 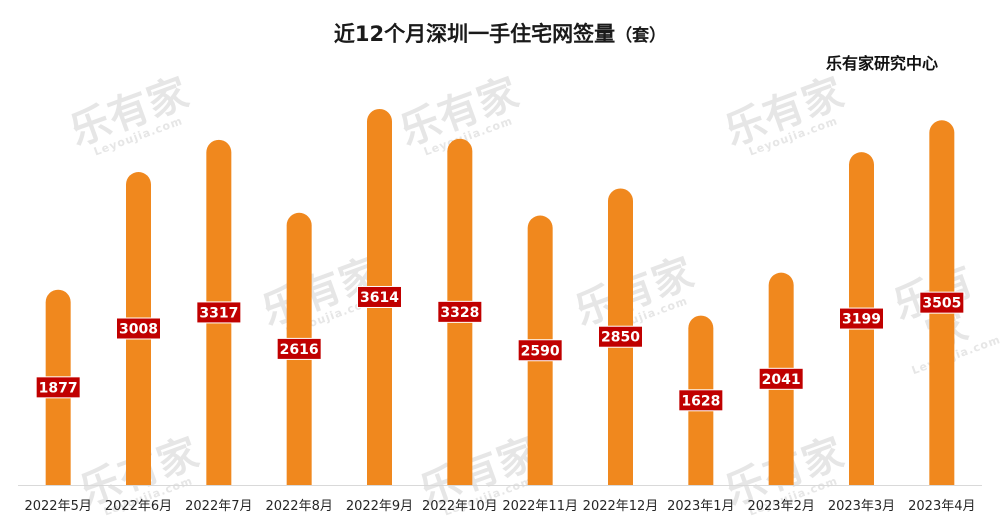 I want to click on x-tick-label: 2023年3月, so click(x=861, y=506).